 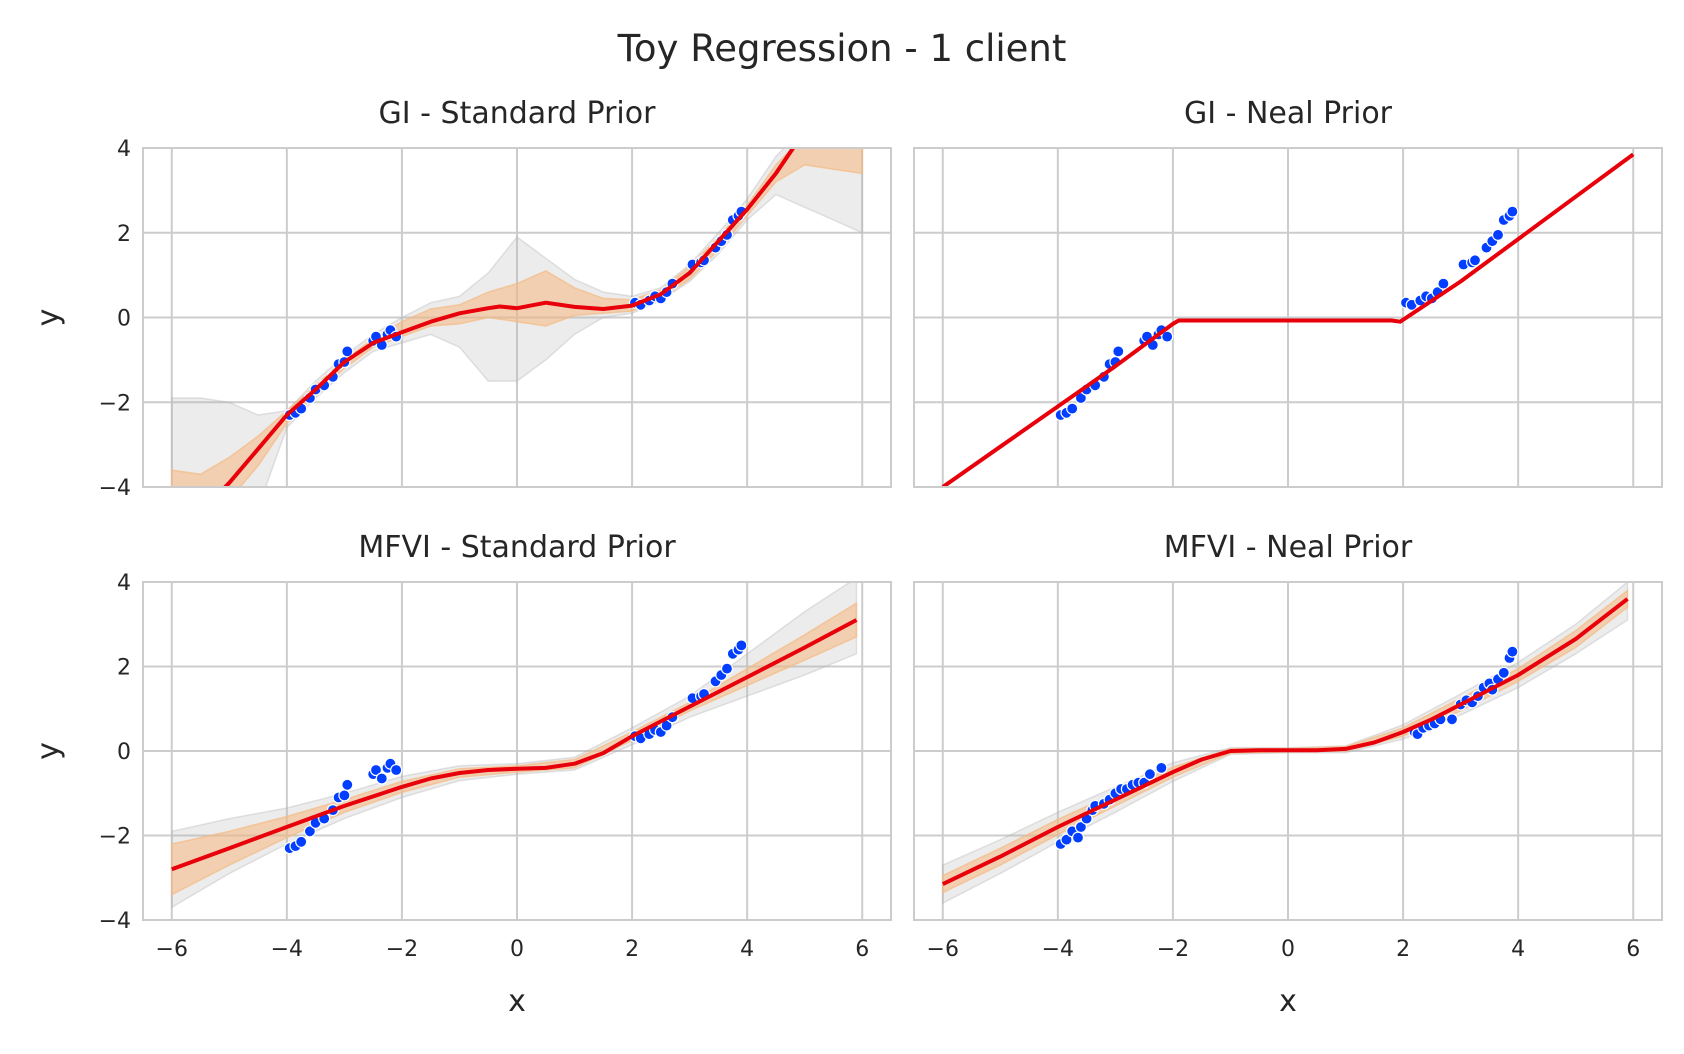 What do you see at coordinates (517, 547) in the screenshot?
I see `panel-title: MFVI - Standard Prior` at bounding box center [517, 547].